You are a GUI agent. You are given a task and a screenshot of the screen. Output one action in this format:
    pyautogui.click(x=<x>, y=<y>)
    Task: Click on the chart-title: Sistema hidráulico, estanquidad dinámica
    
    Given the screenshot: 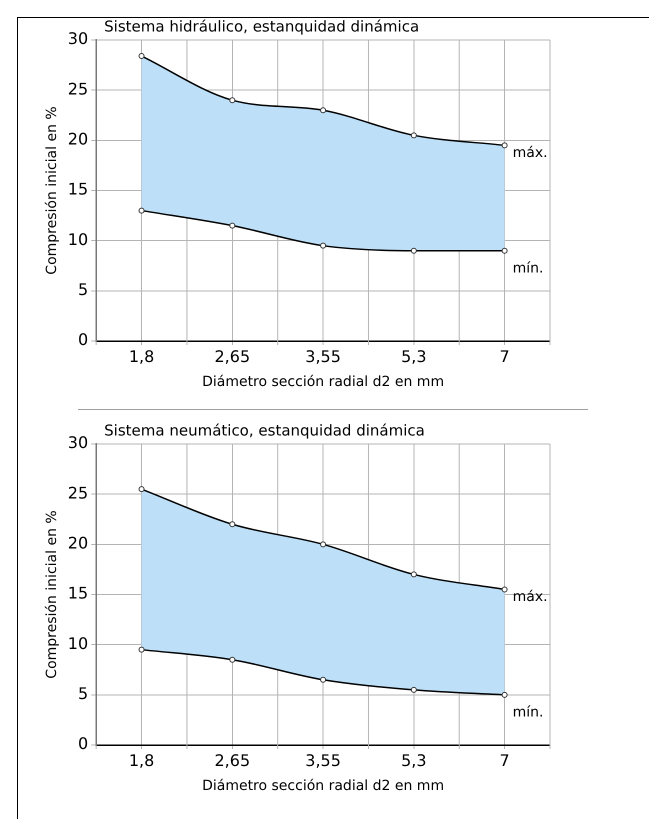 What is the action you would take?
    pyautogui.click(x=262, y=26)
    